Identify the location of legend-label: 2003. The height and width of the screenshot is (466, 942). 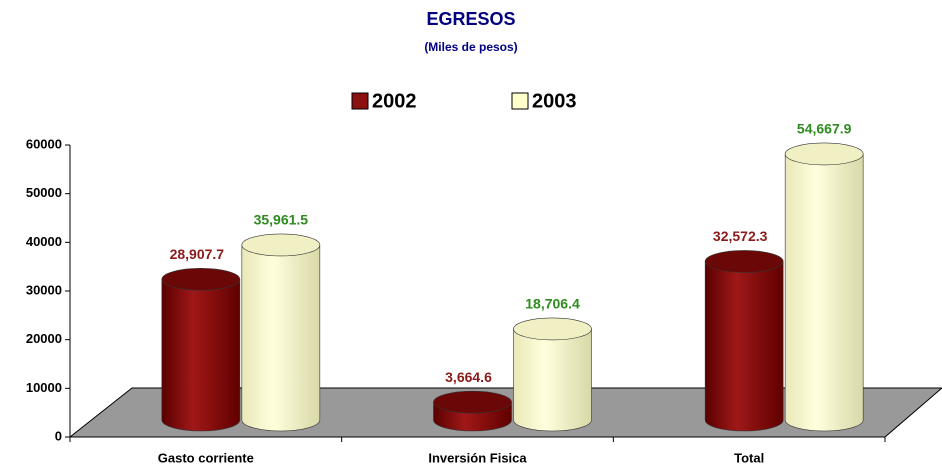
(554, 101).